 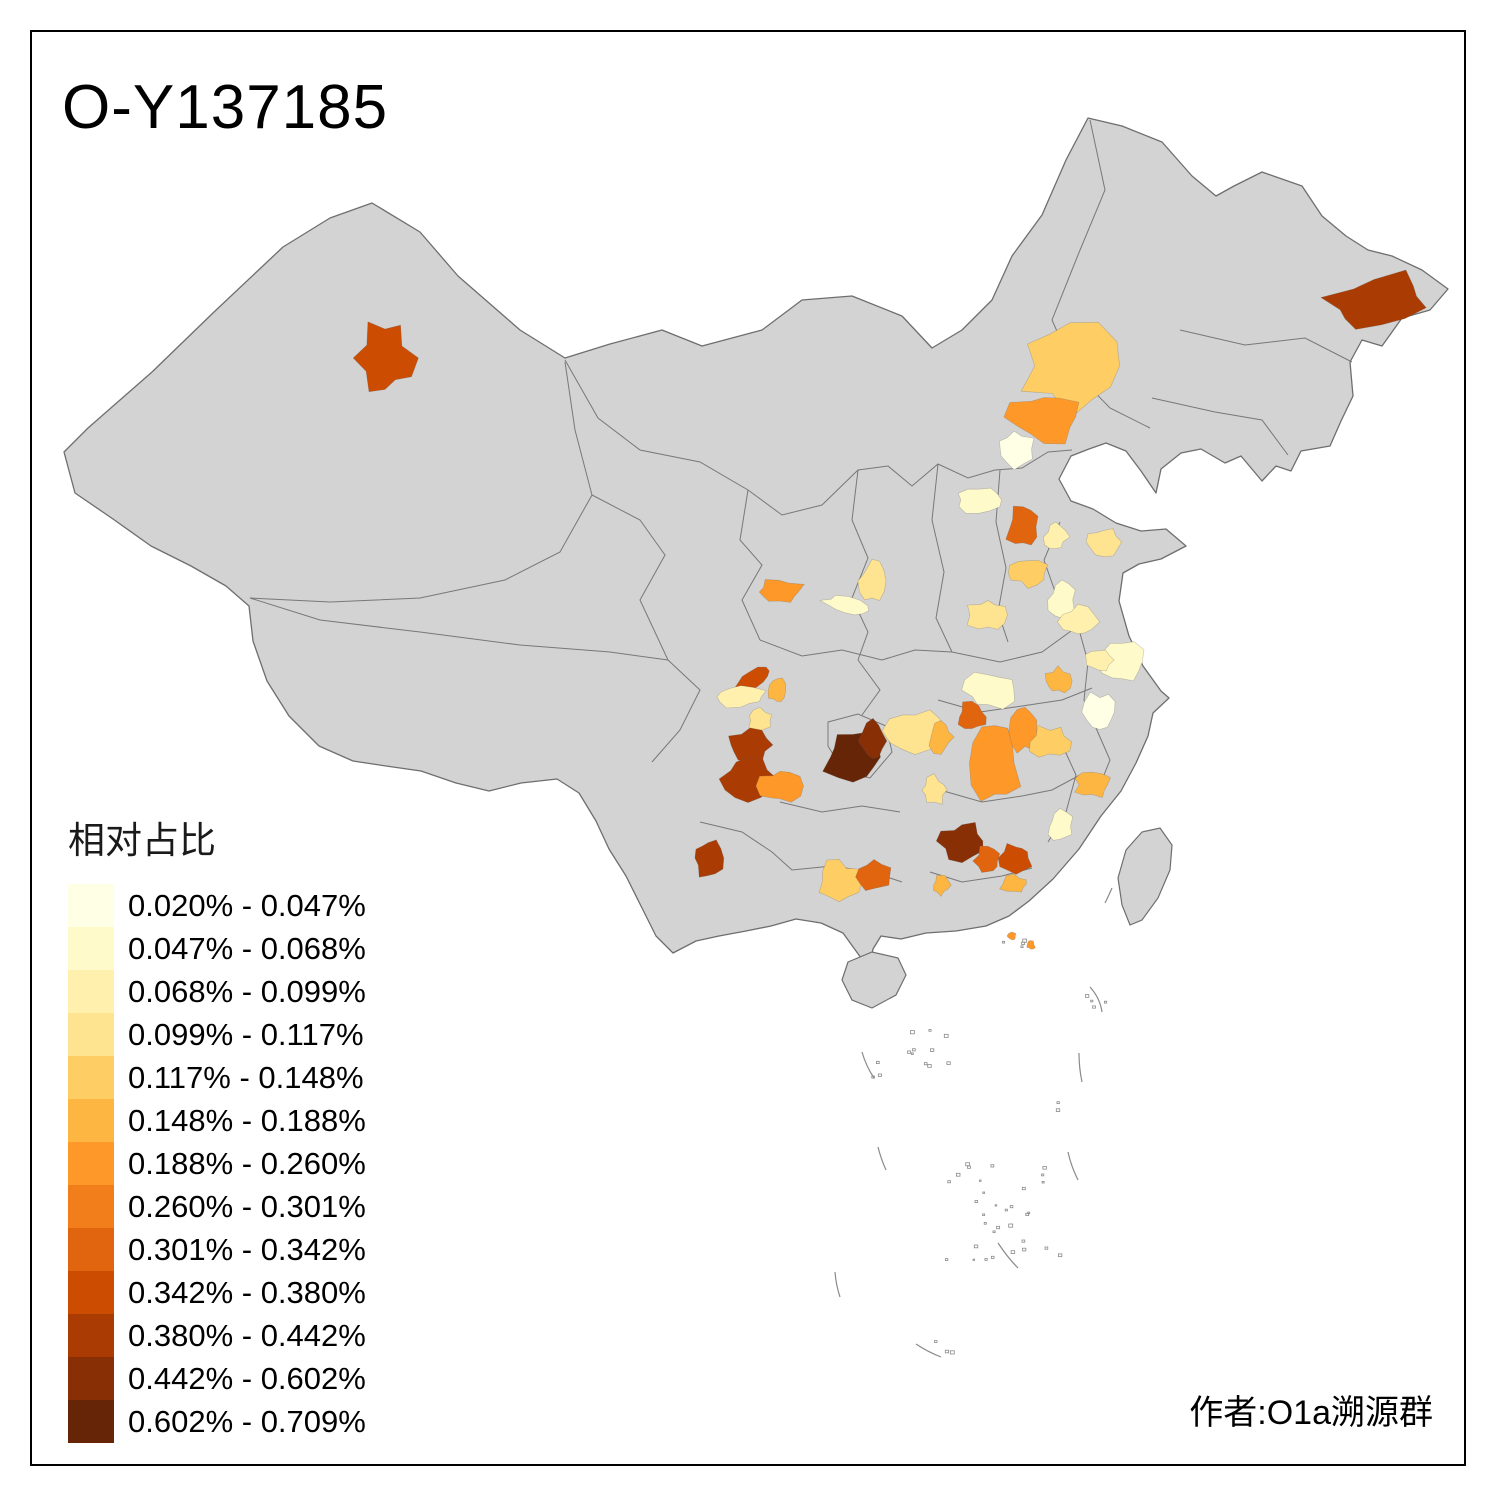 What do you see at coordinates (247, 991) in the screenshot?
I see `legend-label: 0.068% - 0.099%` at bounding box center [247, 991].